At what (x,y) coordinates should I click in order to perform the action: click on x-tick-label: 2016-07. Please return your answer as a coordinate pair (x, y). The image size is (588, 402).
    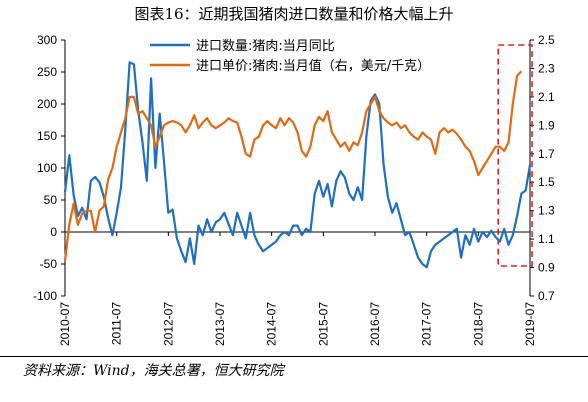
    Looking at the image, I should click on (375, 324).